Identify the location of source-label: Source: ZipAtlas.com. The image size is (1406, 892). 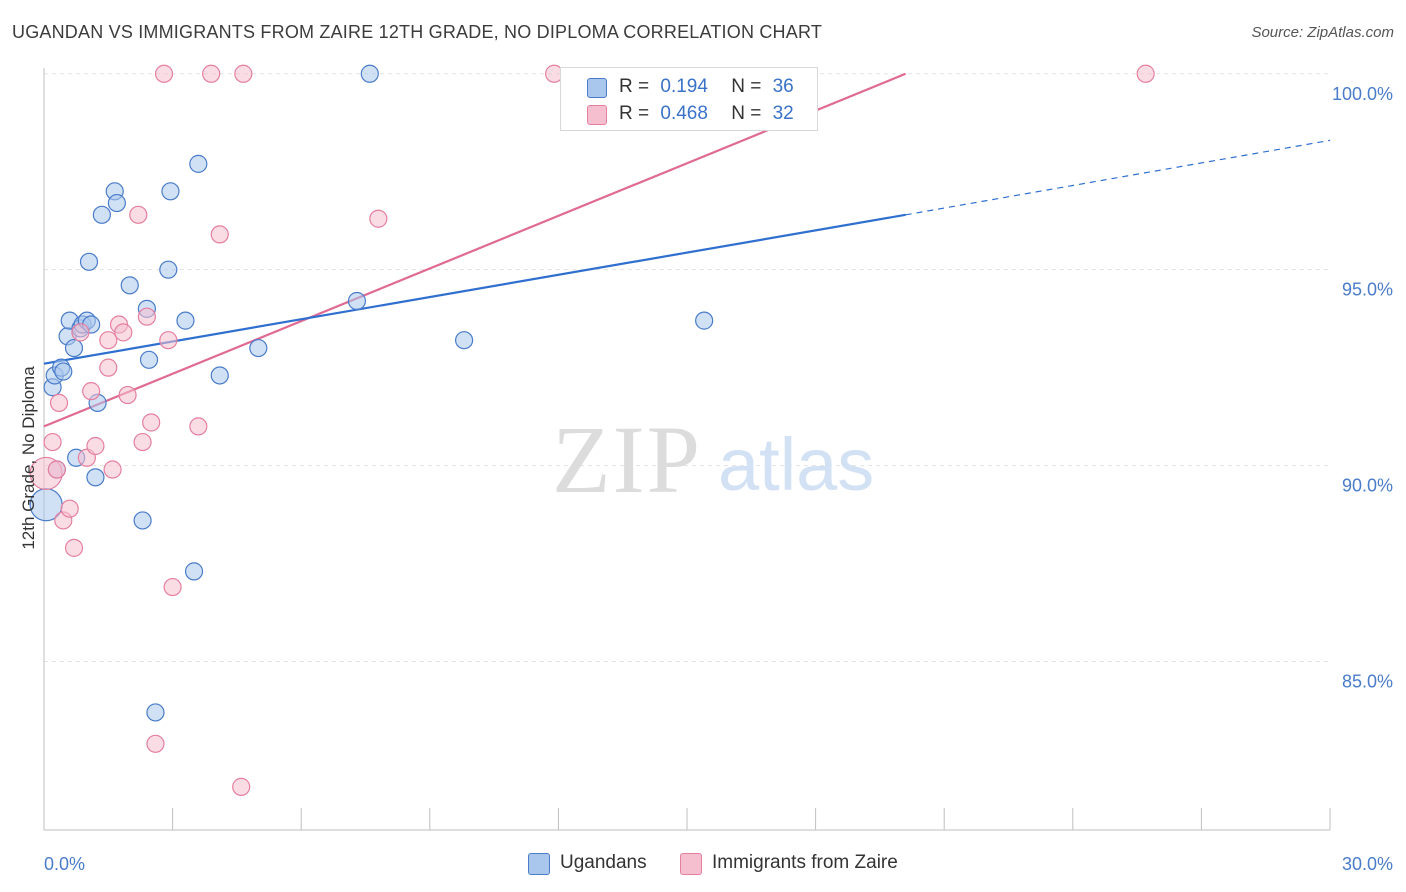
(1322, 32).